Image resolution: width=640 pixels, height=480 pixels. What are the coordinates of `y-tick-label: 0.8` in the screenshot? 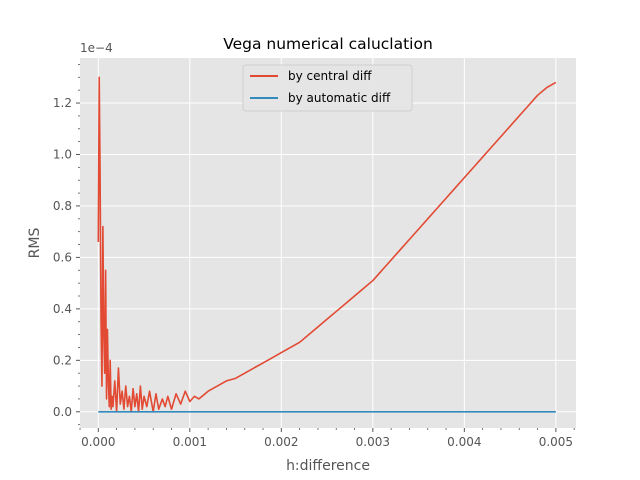 It's located at (62, 206).